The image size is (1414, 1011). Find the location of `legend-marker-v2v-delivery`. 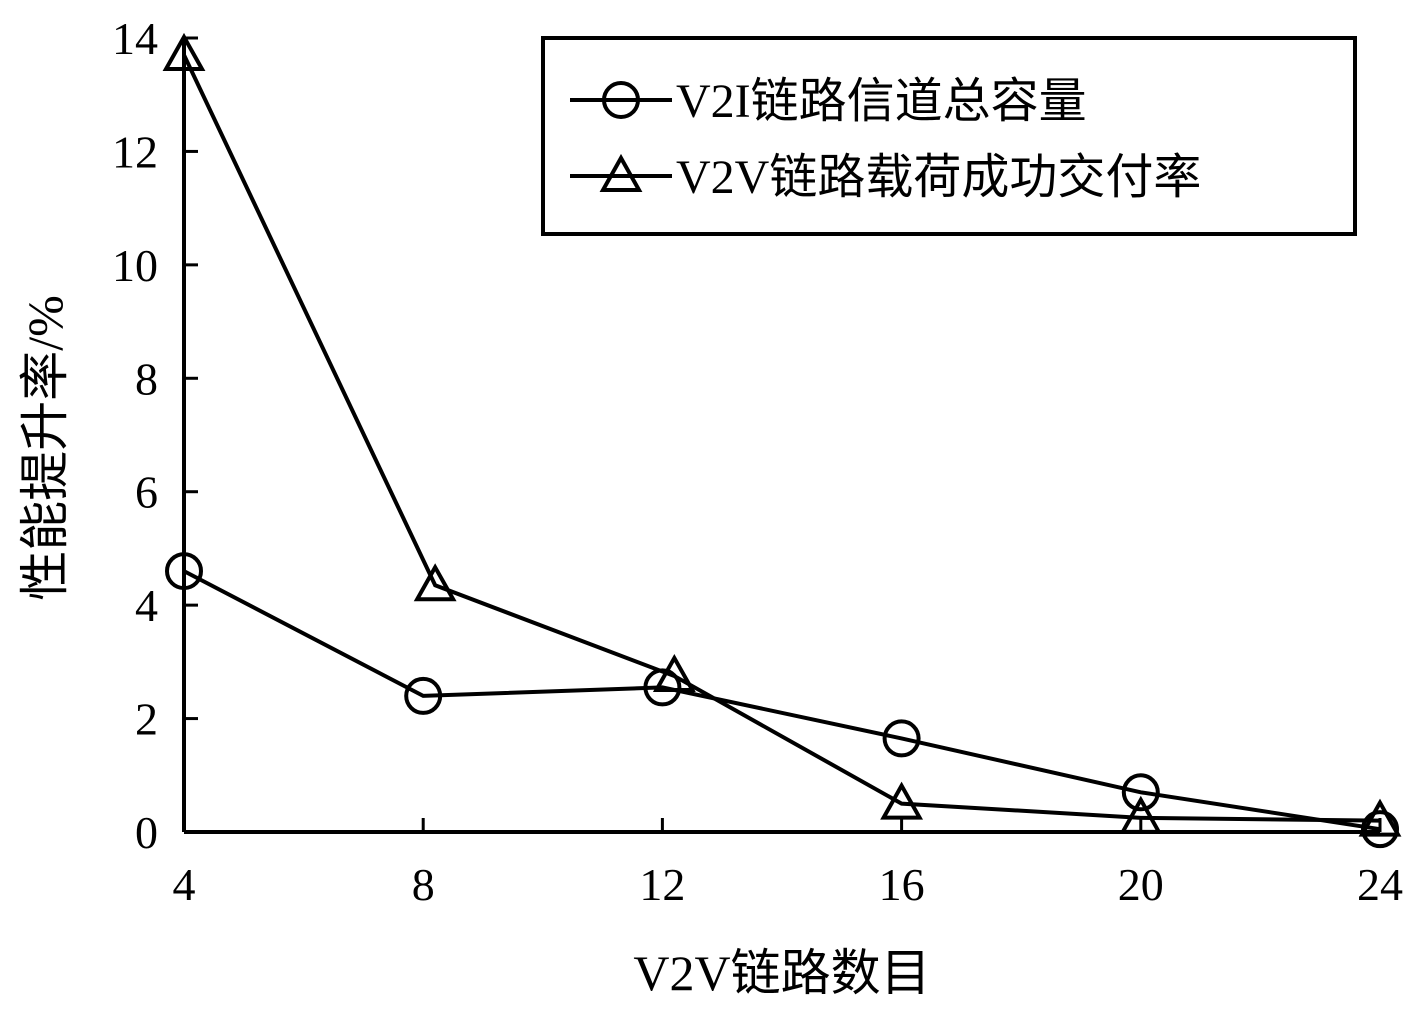

legend-marker-v2v-delivery is located at coordinates (621, 172).